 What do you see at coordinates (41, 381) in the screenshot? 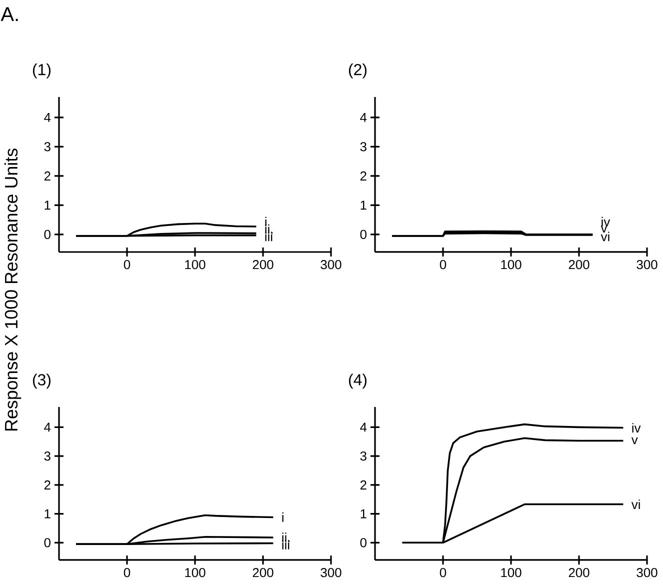
I see `chart-title: (3)` at bounding box center [41, 381].